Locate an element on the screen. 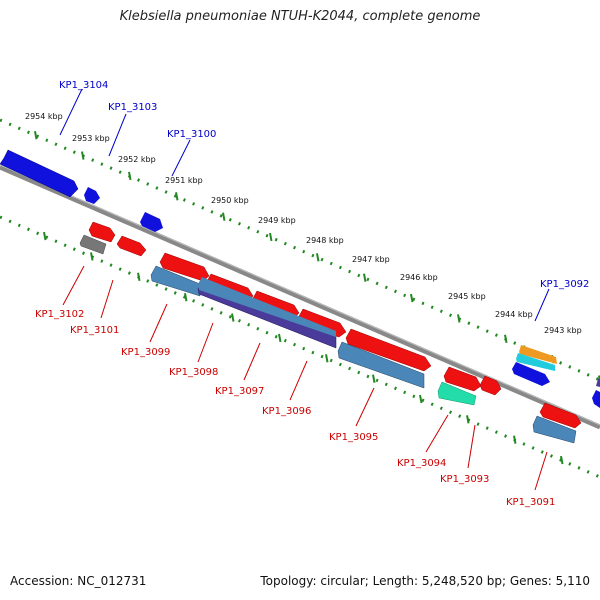 The width and height of the screenshot is (600, 600). label-kp1-3103: KP1_3103 is located at coordinates (132, 107).